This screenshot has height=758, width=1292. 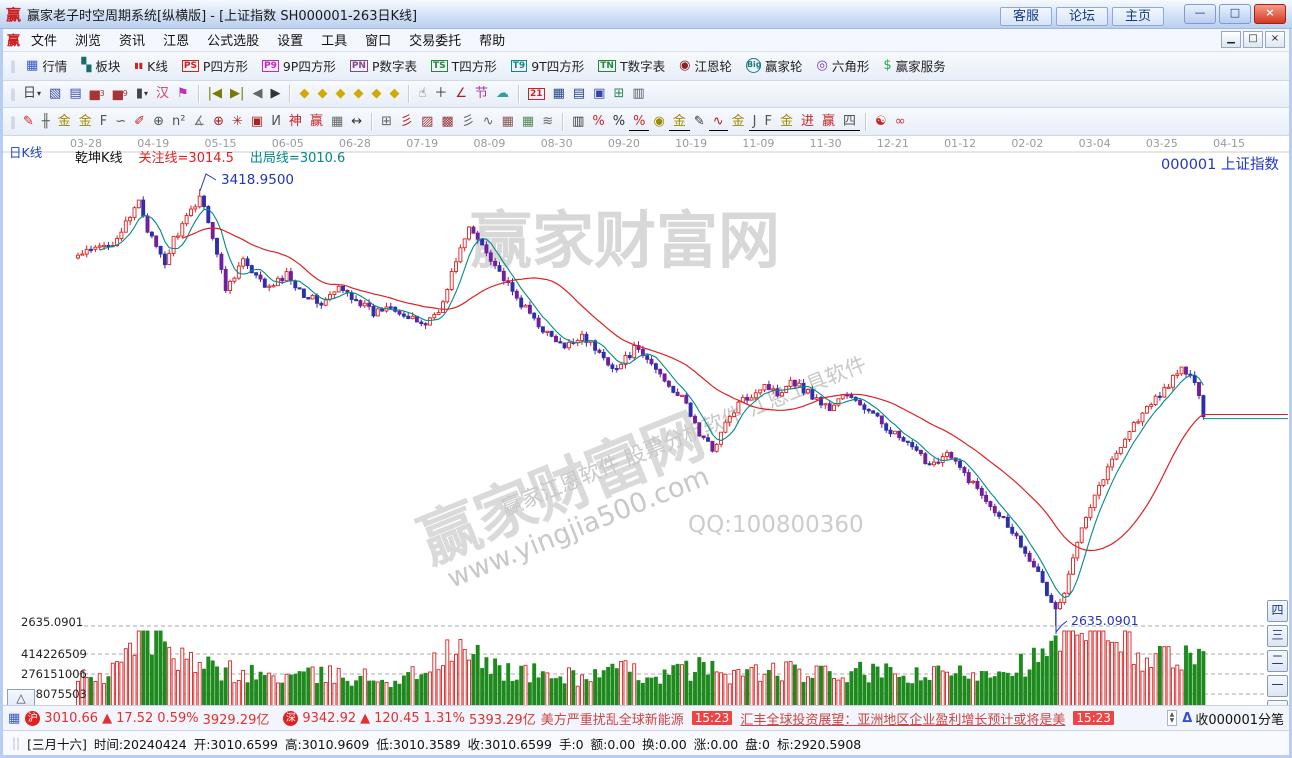 What do you see at coordinates (579, 94) in the screenshot?
I see `memo-icon: ▤` at bounding box center [579, 94].